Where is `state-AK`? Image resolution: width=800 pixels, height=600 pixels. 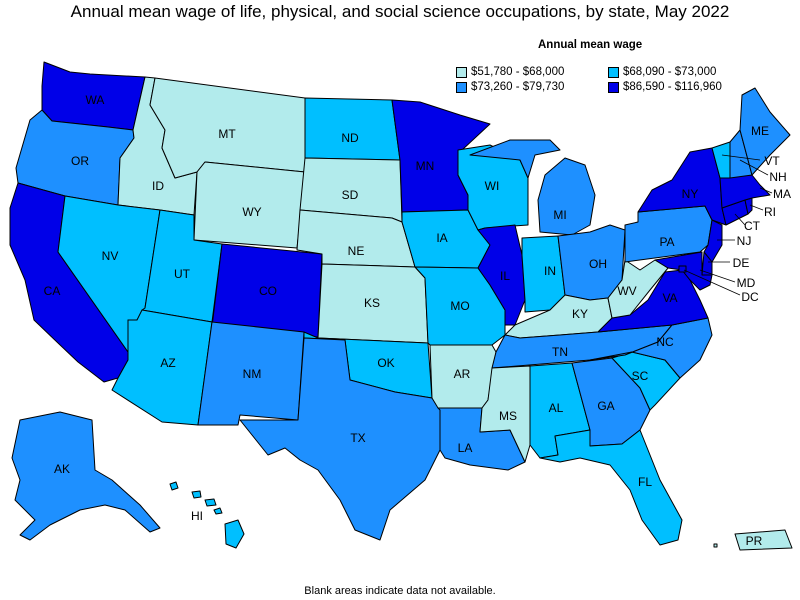 state-AK is located at coordinates (86, 476).